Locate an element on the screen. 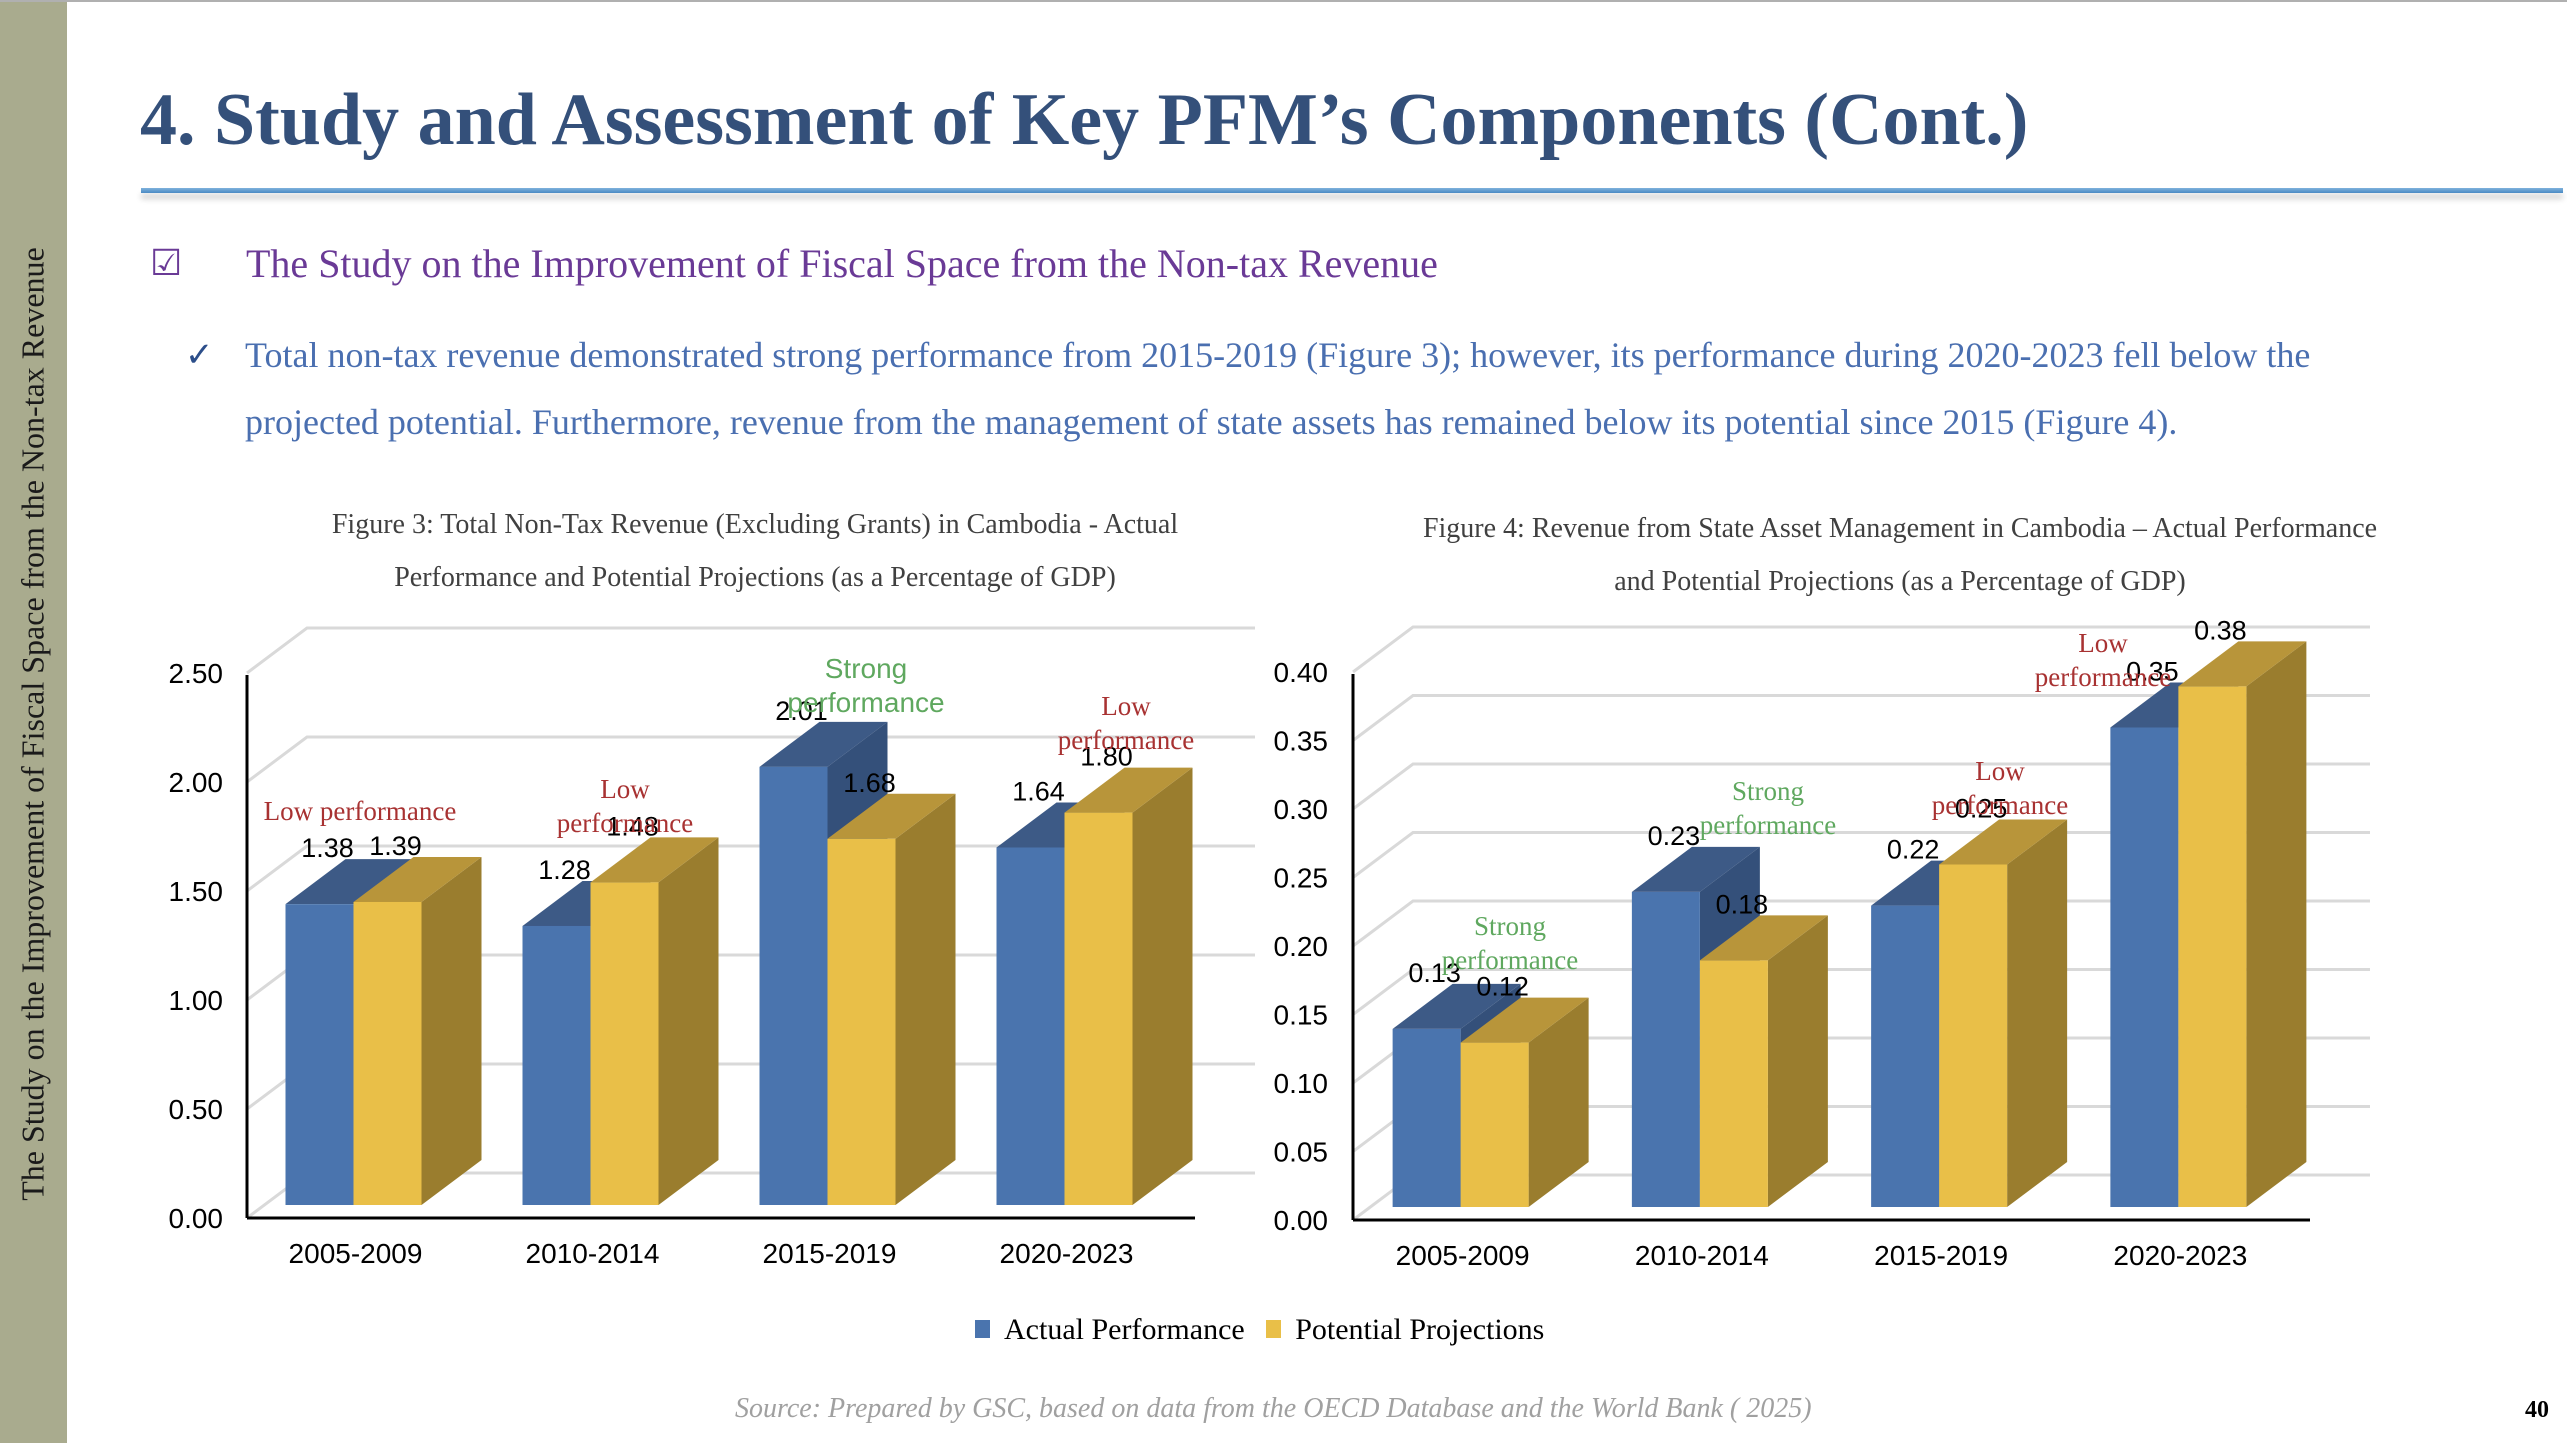 This screenshot has width=2567, height=1443. fig3-value-label-actual: 1.38 is located at coordinates (327, 848).